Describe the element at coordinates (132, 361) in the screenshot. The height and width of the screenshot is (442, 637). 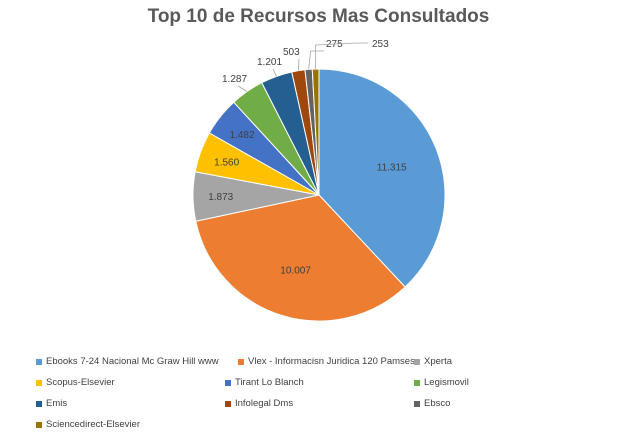
I see `legend-label: Ebooks 7-24 Nacional Mc Graw Hill www` at that location.